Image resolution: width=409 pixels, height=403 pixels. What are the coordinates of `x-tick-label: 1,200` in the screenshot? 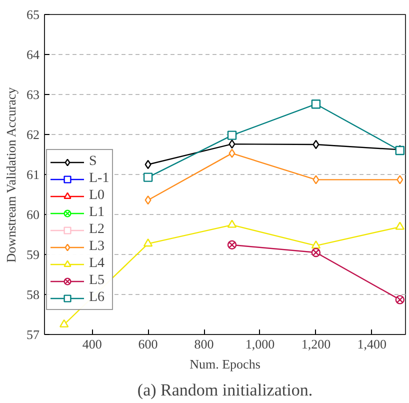 It's located at (316, 344).